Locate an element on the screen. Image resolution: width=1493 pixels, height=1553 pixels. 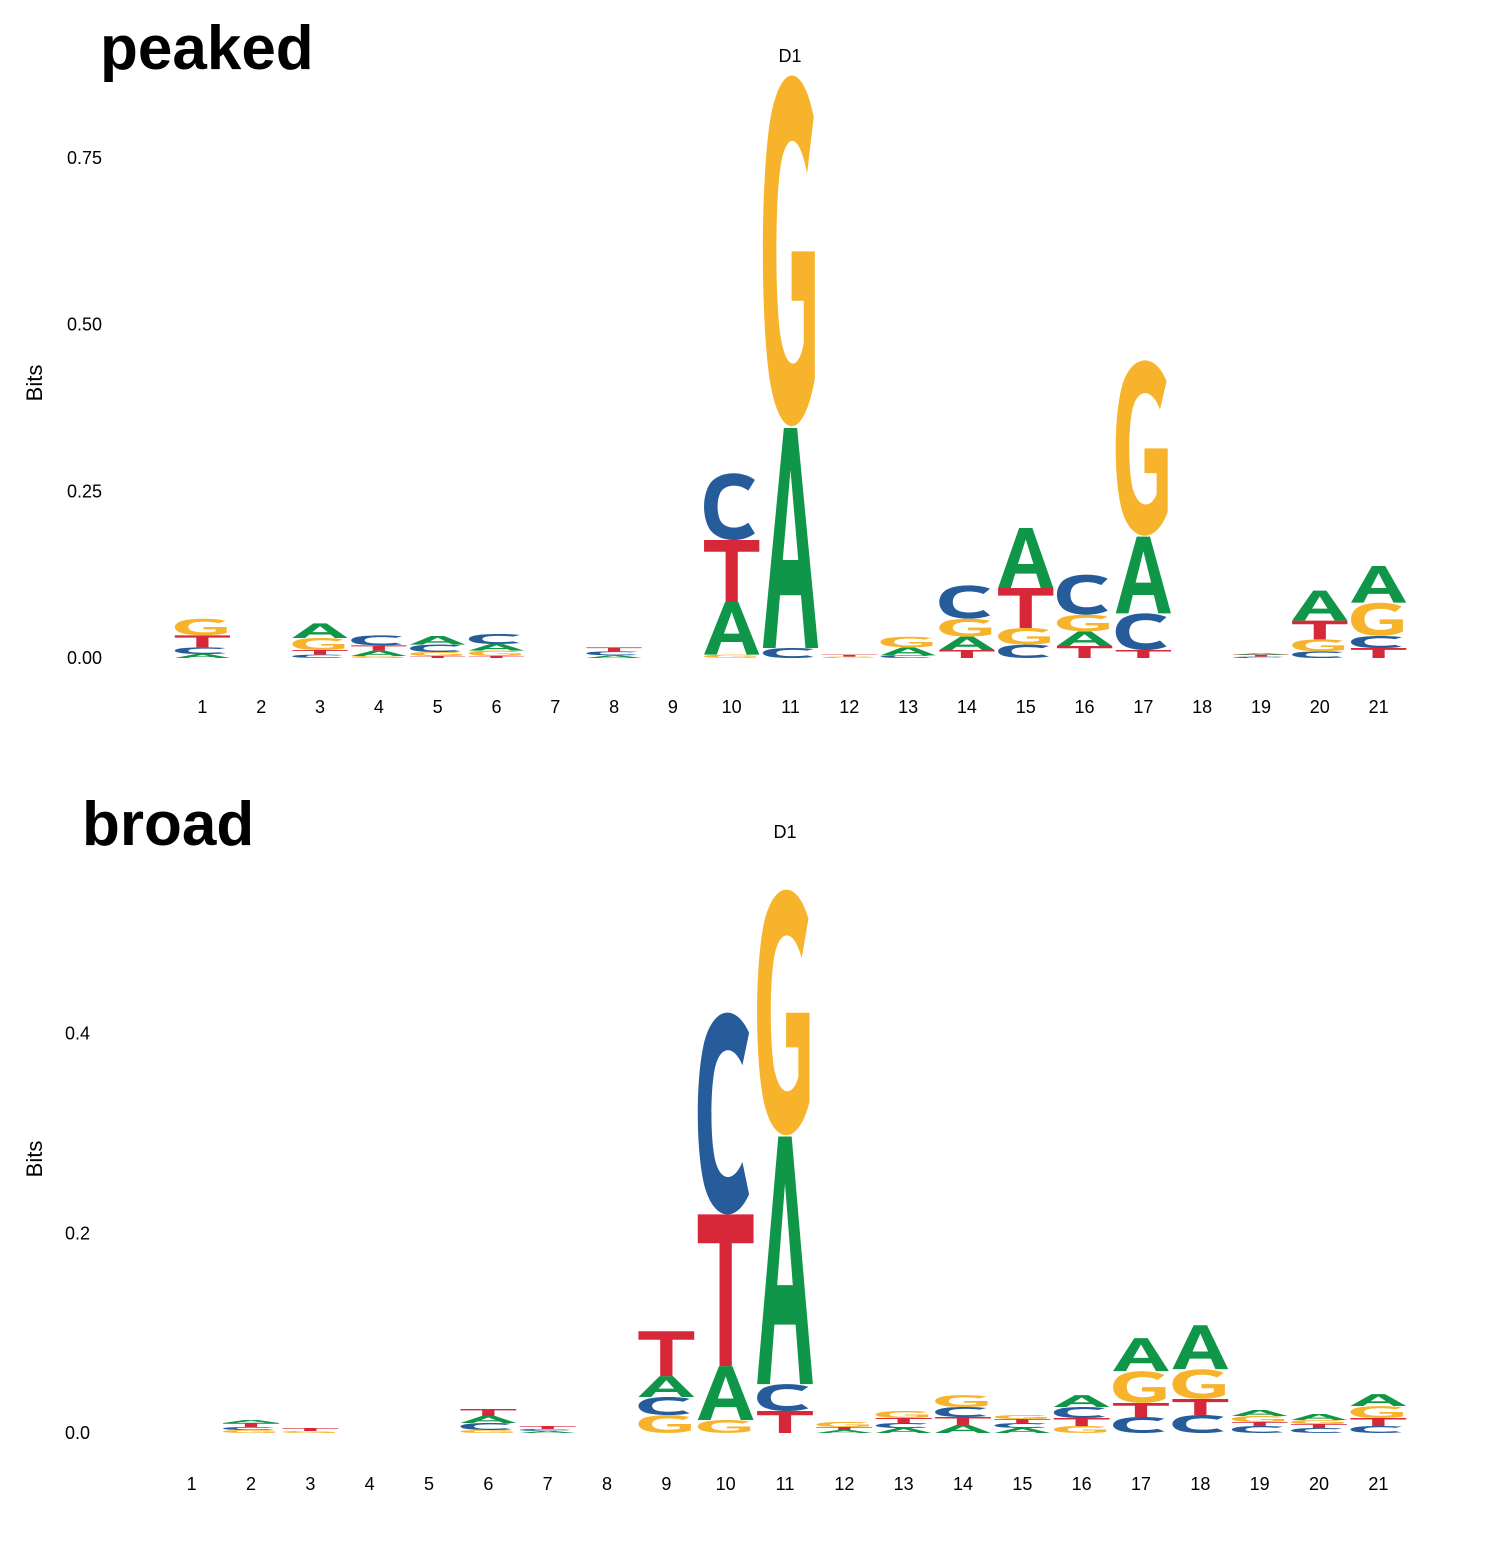
x-tick-label: 10 is located at coordinates (726, 1484).